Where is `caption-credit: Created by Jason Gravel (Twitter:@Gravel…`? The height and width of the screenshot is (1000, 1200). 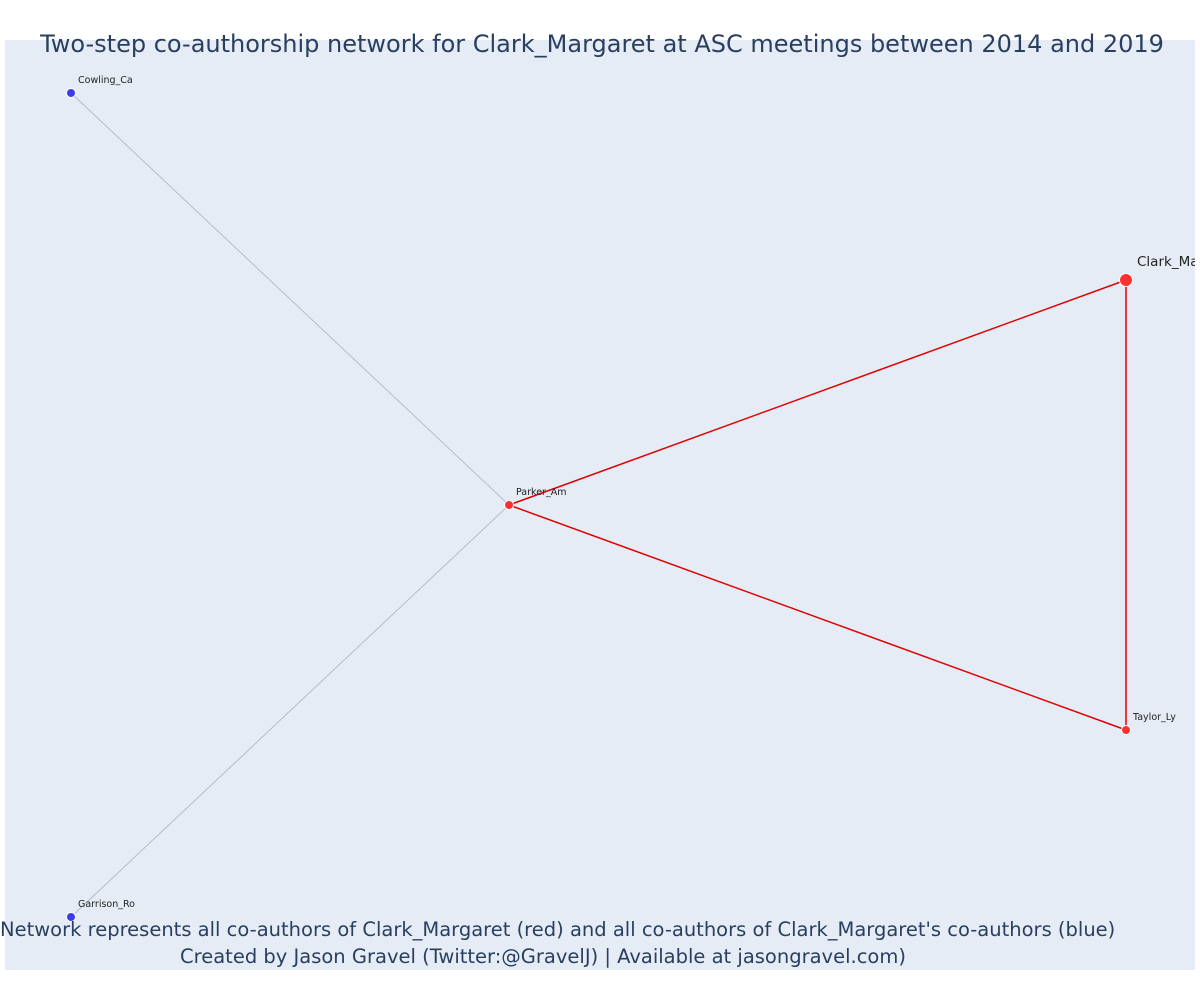
caption-credit: Created by Jason Gravel (Twitter:@Gravel… is located at coordinates (543, 956).